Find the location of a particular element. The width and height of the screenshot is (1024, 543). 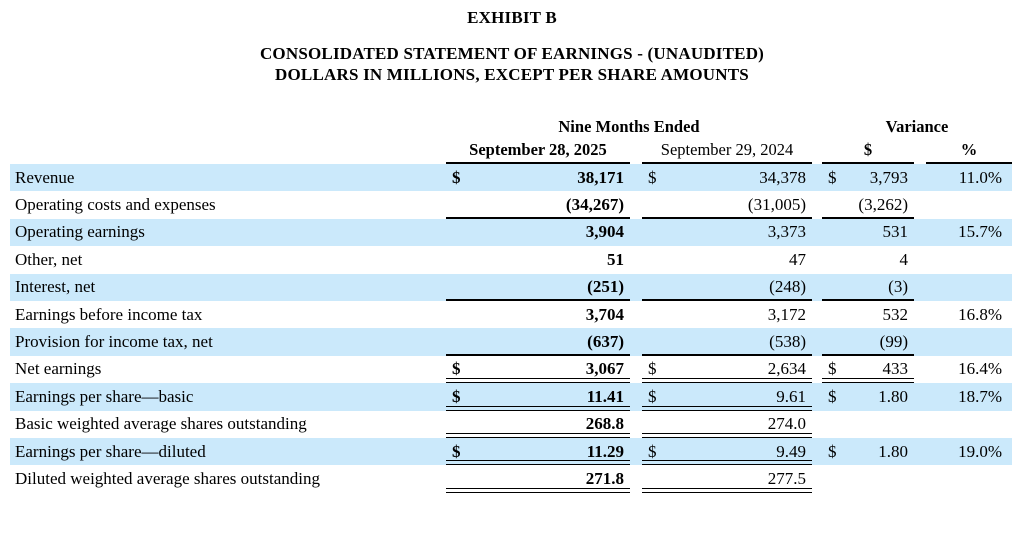

amount: 3,704 is located at coordinates (604, 314).